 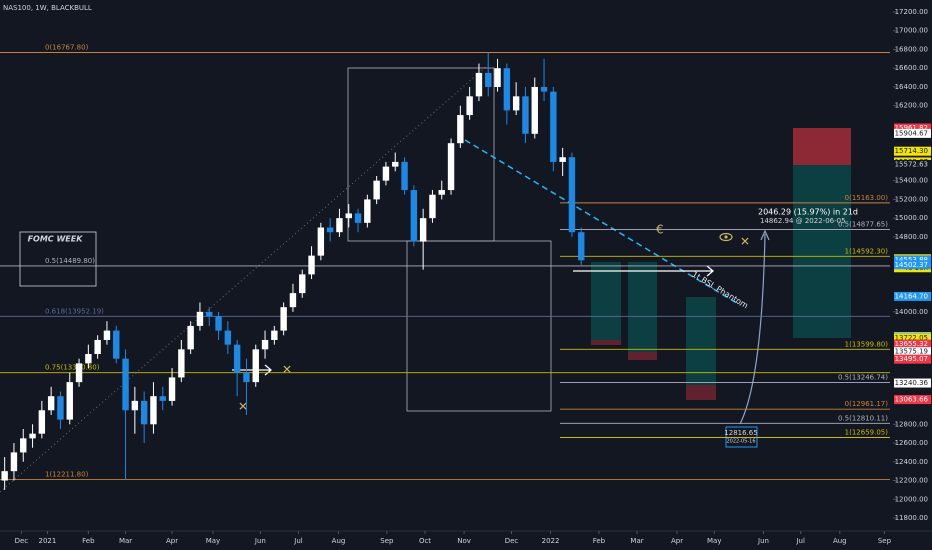 I want to click on x-tick-label: Nov, so click(x=464, y=541).